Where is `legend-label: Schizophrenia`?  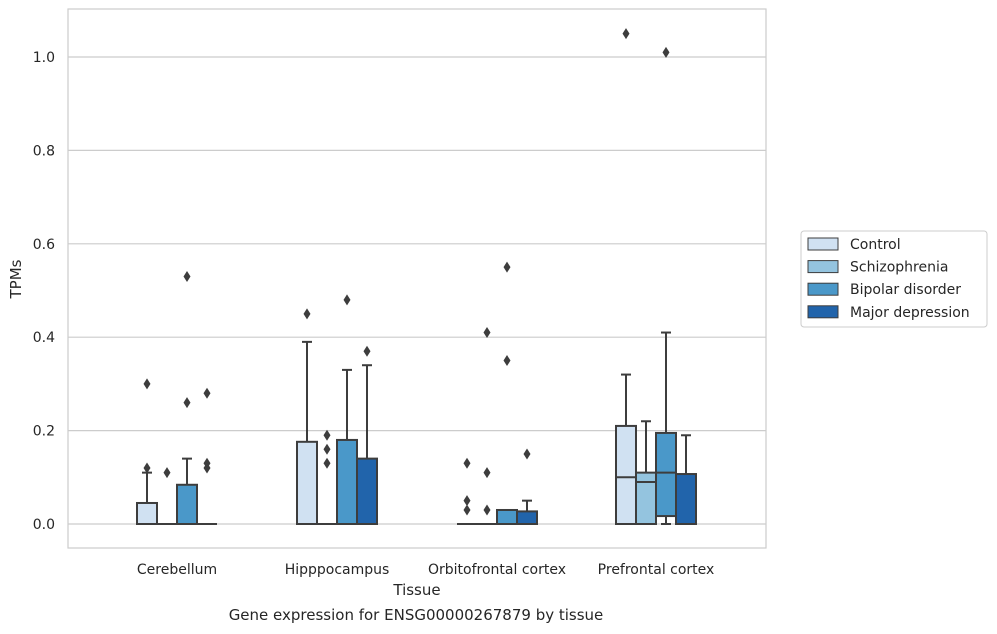 legend-label: Schizophrenia is located at coordinates (899, 268).